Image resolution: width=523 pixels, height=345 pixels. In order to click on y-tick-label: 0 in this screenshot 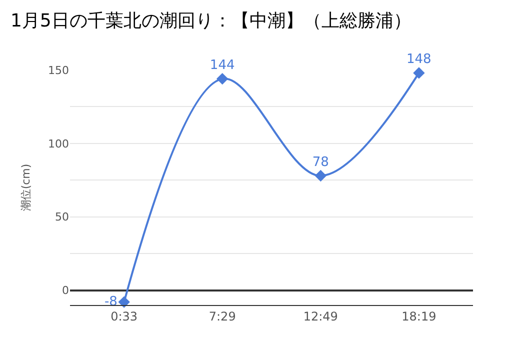, I will do `click(65, 291)`.